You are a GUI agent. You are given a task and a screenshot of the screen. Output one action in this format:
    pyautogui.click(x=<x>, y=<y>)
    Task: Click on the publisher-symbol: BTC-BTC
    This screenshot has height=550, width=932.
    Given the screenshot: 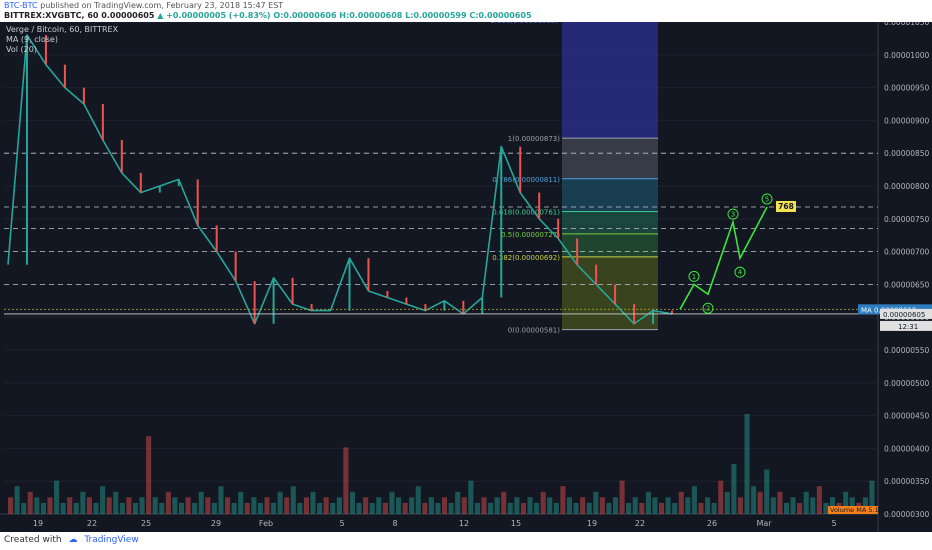 What is the action you would take?
    pyautogui.click(x=21, y=5)
    